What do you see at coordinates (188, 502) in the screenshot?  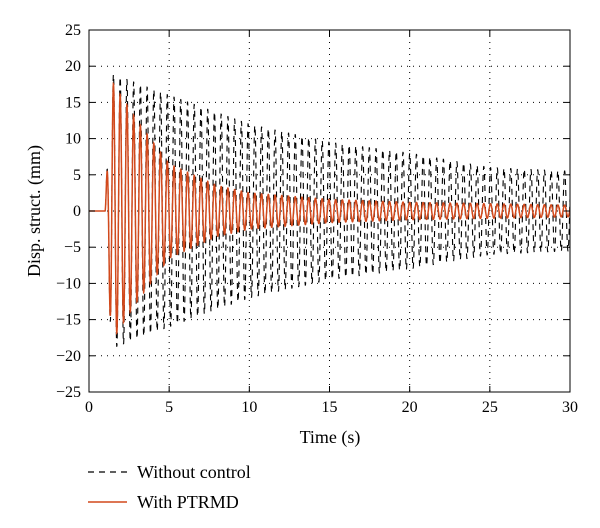 I see `legend-label-with-ptrmd: With PTRMD` at bounding box center [188, 502].